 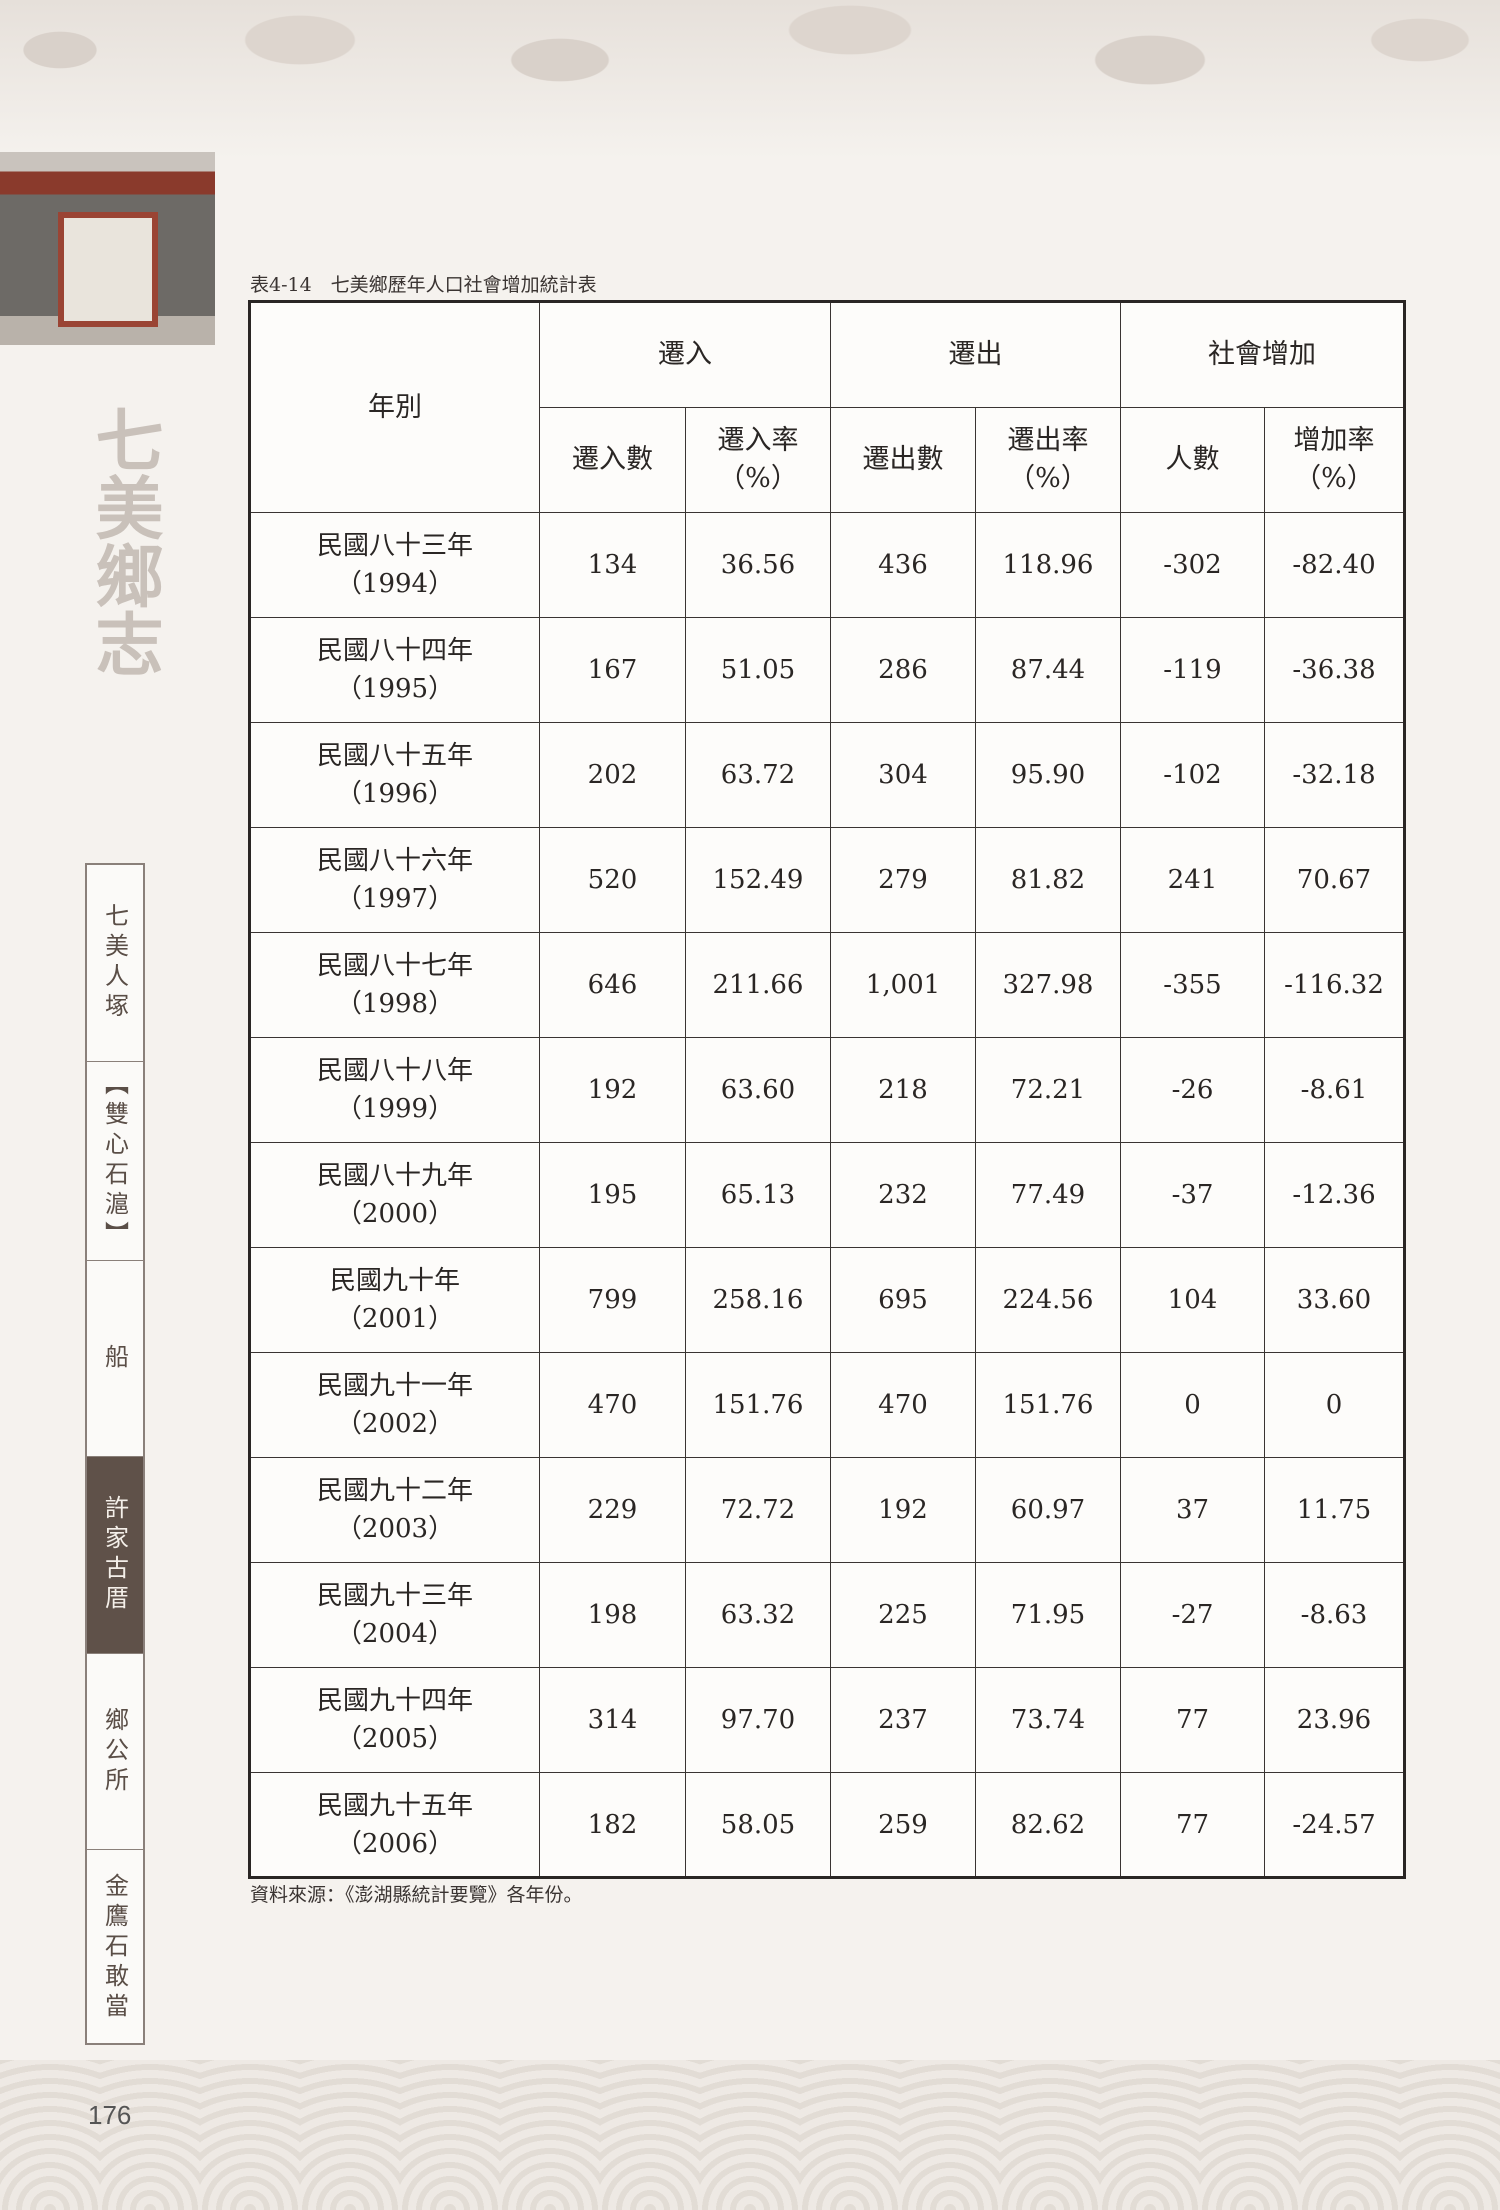 What do you see at coordinates (612, 880) in the screenshot?
I see `data-cell: 520` at bounding box center [612, 880].